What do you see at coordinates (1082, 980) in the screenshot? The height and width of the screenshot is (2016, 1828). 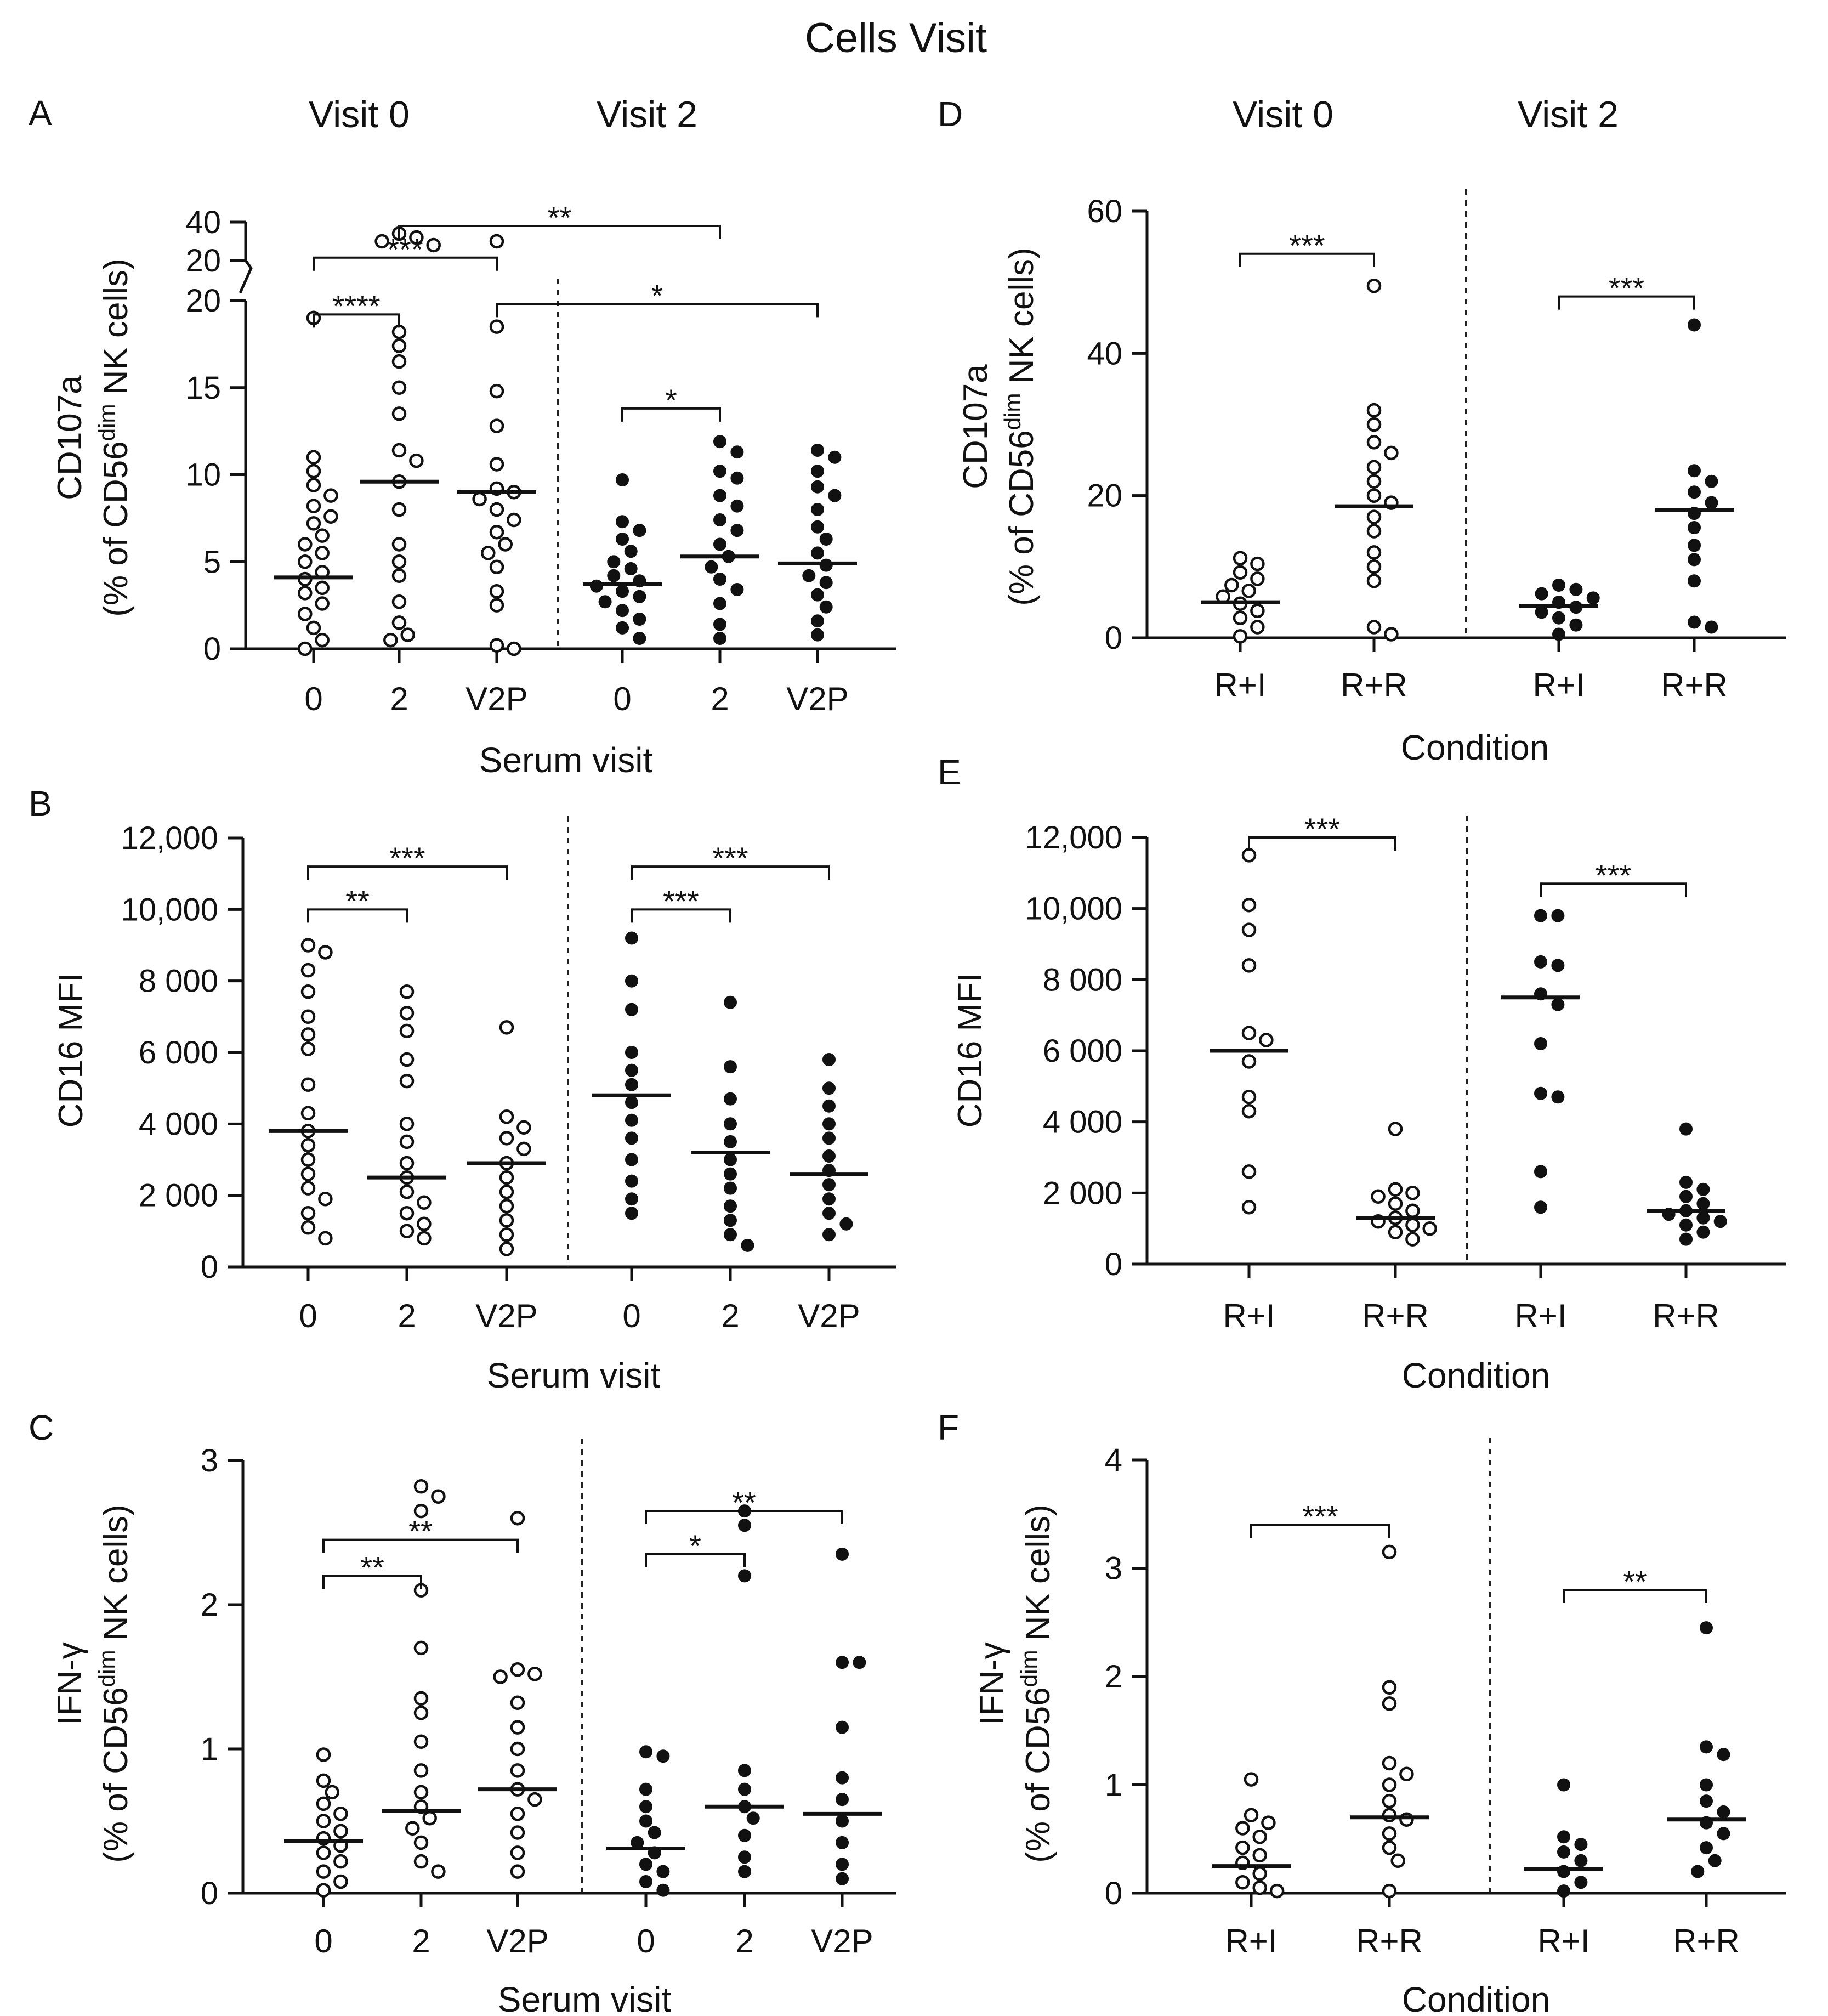 I see `y-tick-label: 8 000` at bounding box center [1082, 980].